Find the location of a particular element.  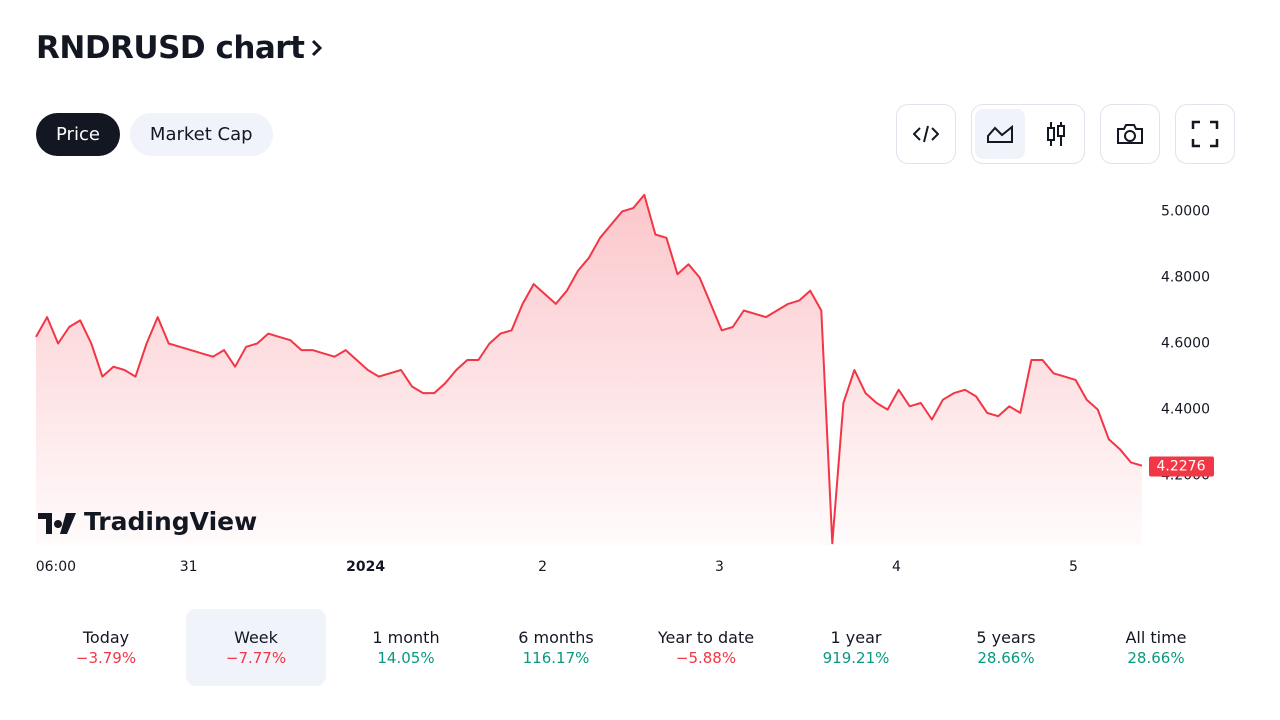

x-tick-label: 06:00 is located at coordinates (56, 567).